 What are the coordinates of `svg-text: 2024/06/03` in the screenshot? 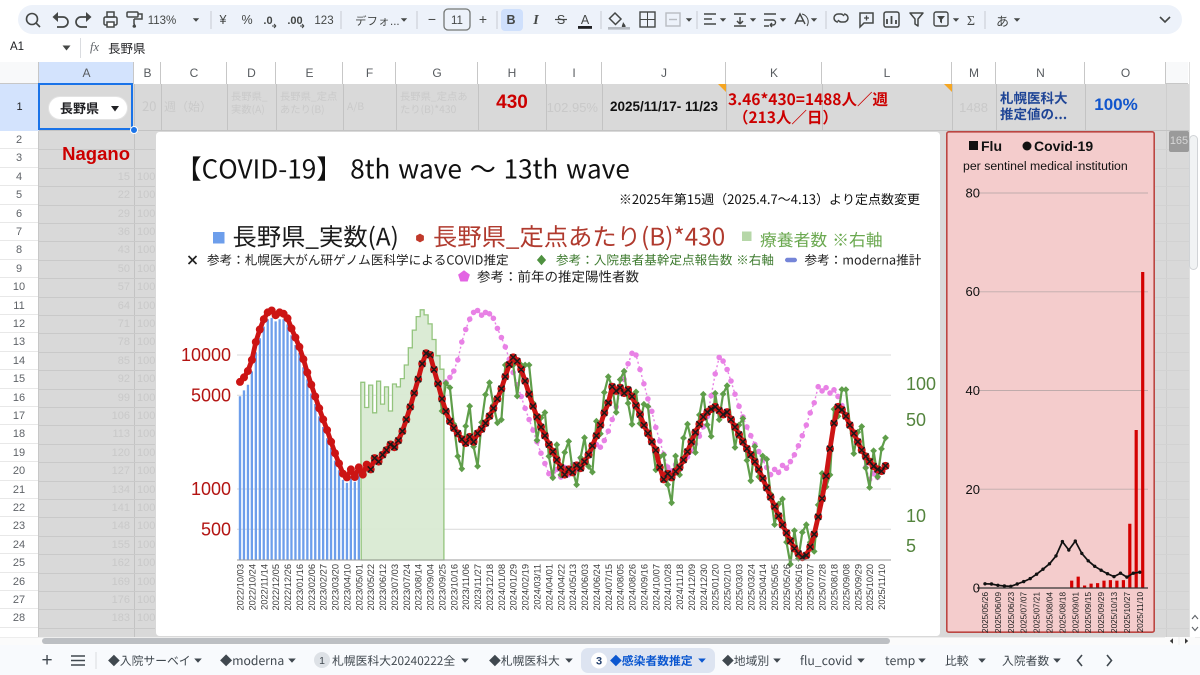 It's located at (585, 587).